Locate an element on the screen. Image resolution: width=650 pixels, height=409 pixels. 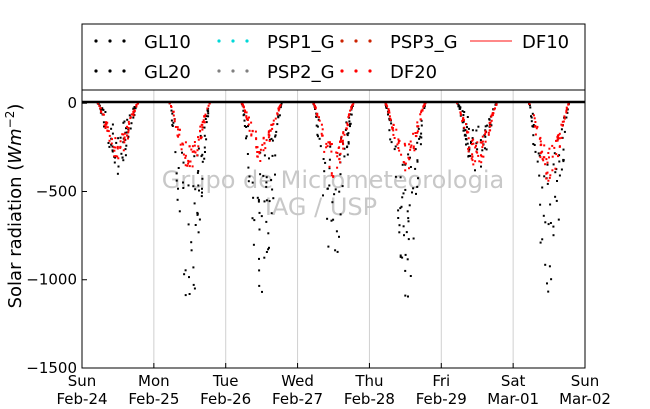
x-tick-label-day: Fri is located at coordinates (441, 381).